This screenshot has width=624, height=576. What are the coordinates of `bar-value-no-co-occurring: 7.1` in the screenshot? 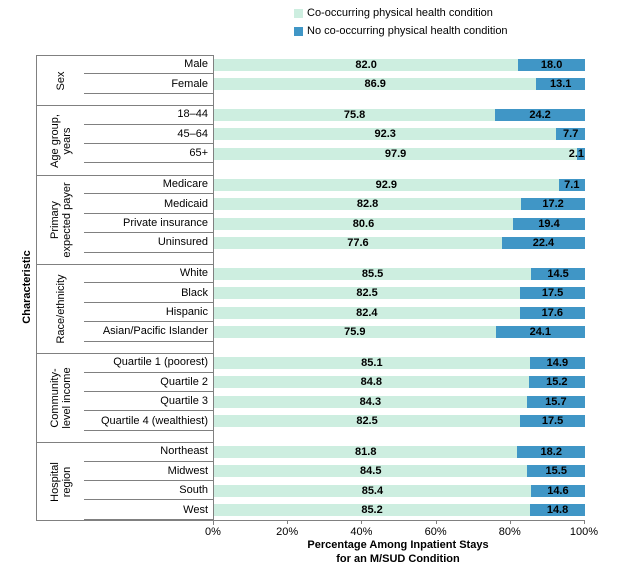 It's located at (572, 184).